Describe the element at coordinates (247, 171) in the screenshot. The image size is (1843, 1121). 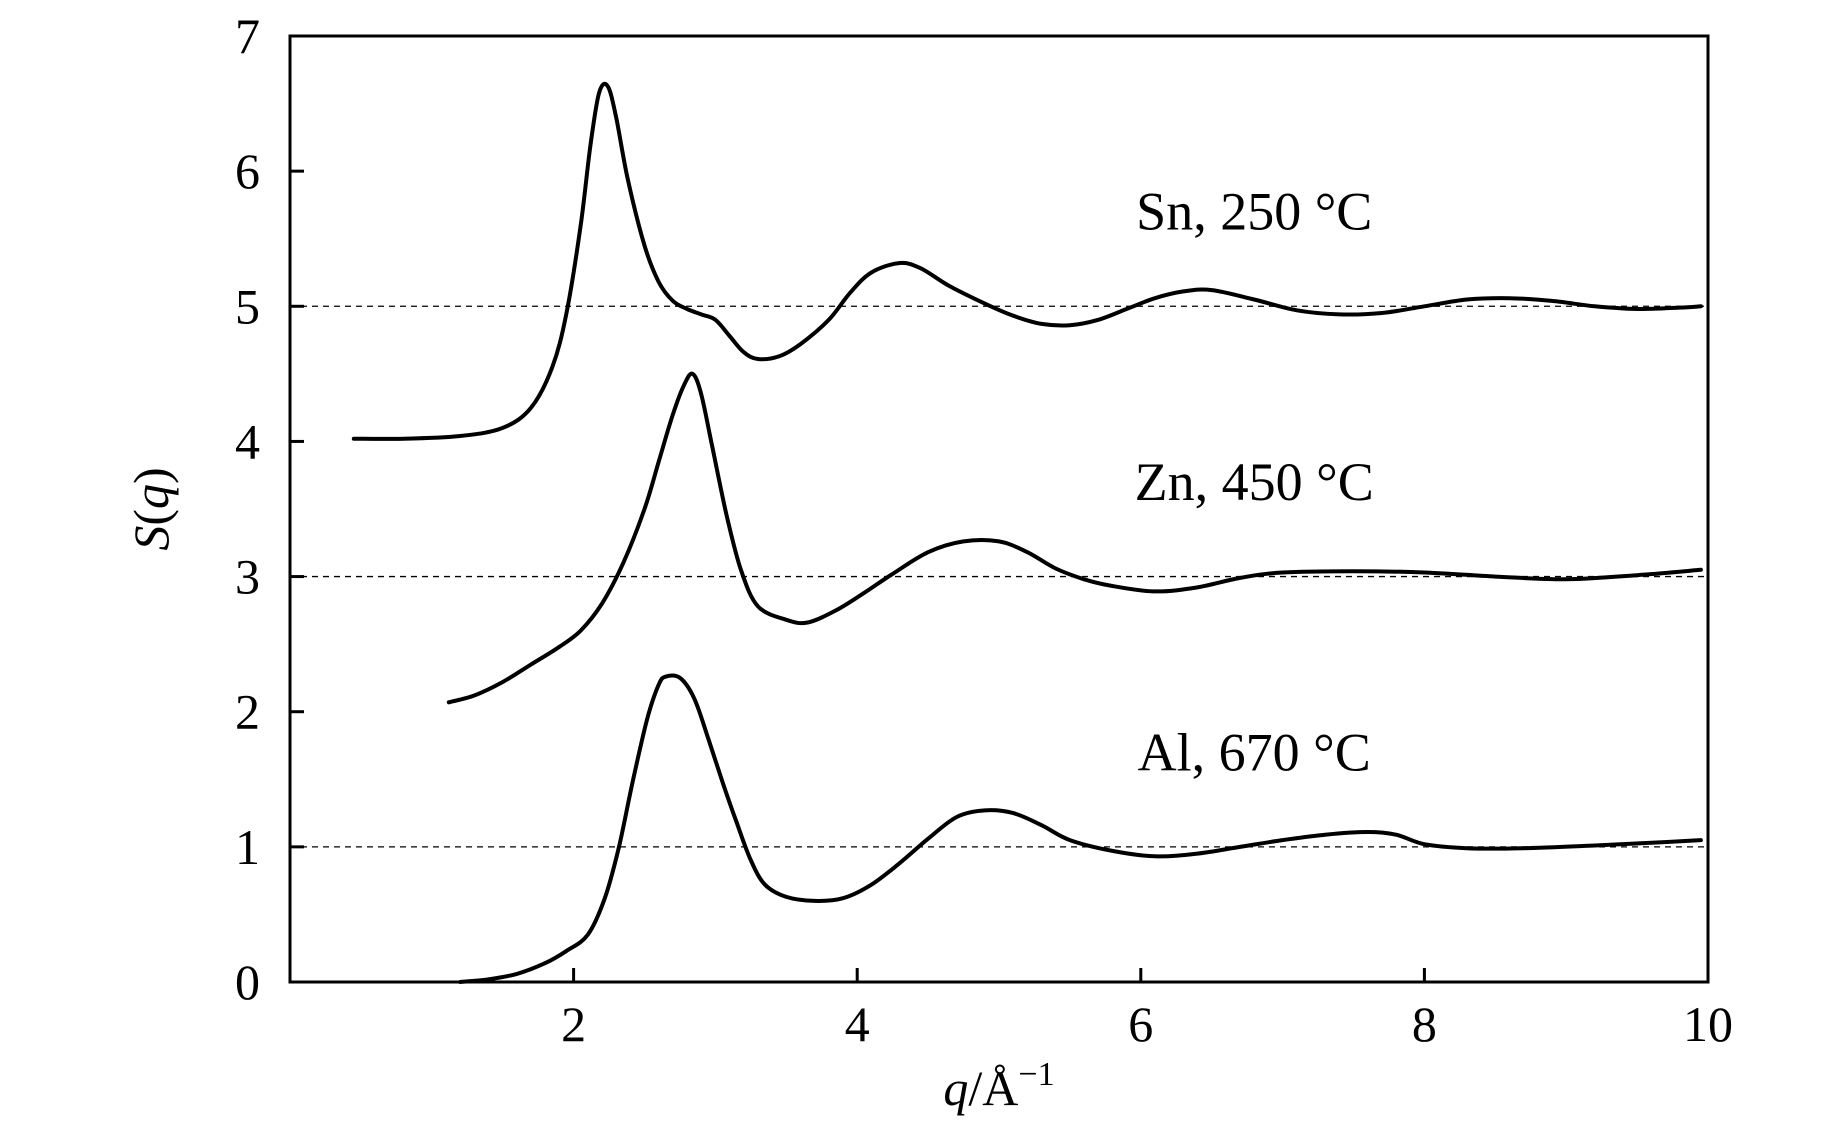
I see `y-tick-label: 6` at that location.